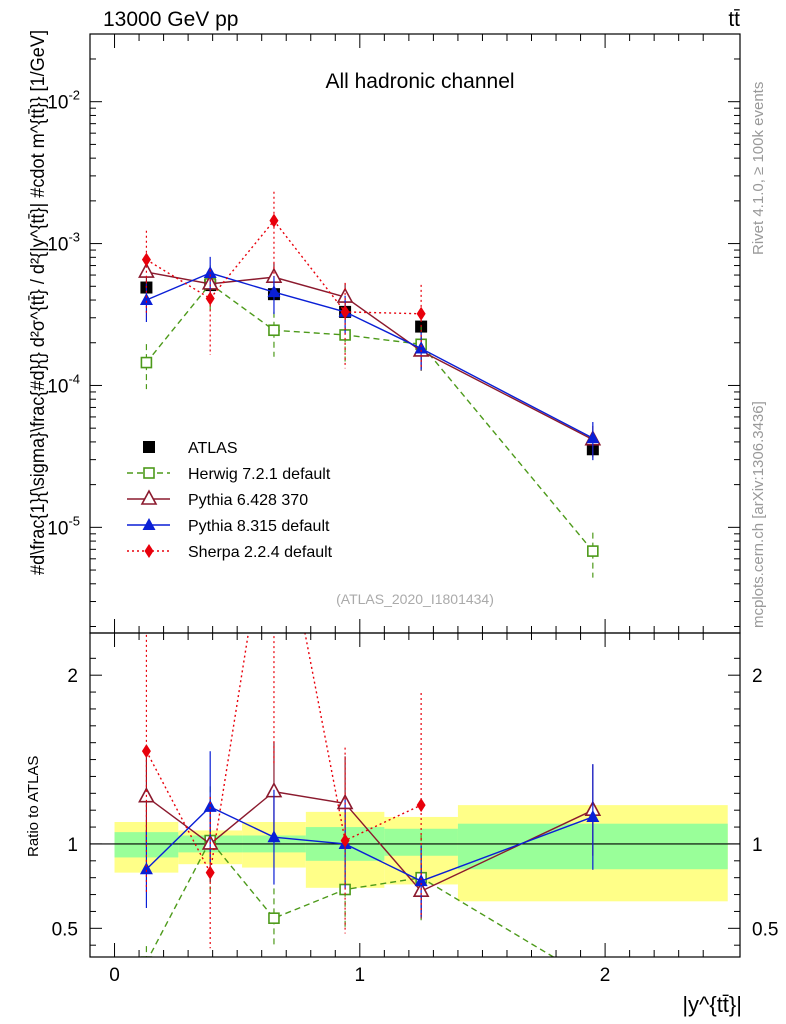 Image resolution: width=786 pixels, height=1024 pixels. Describe the element at coordinates (114, 975) in the screenshot. I see `x-tick-label: 0` at that location.